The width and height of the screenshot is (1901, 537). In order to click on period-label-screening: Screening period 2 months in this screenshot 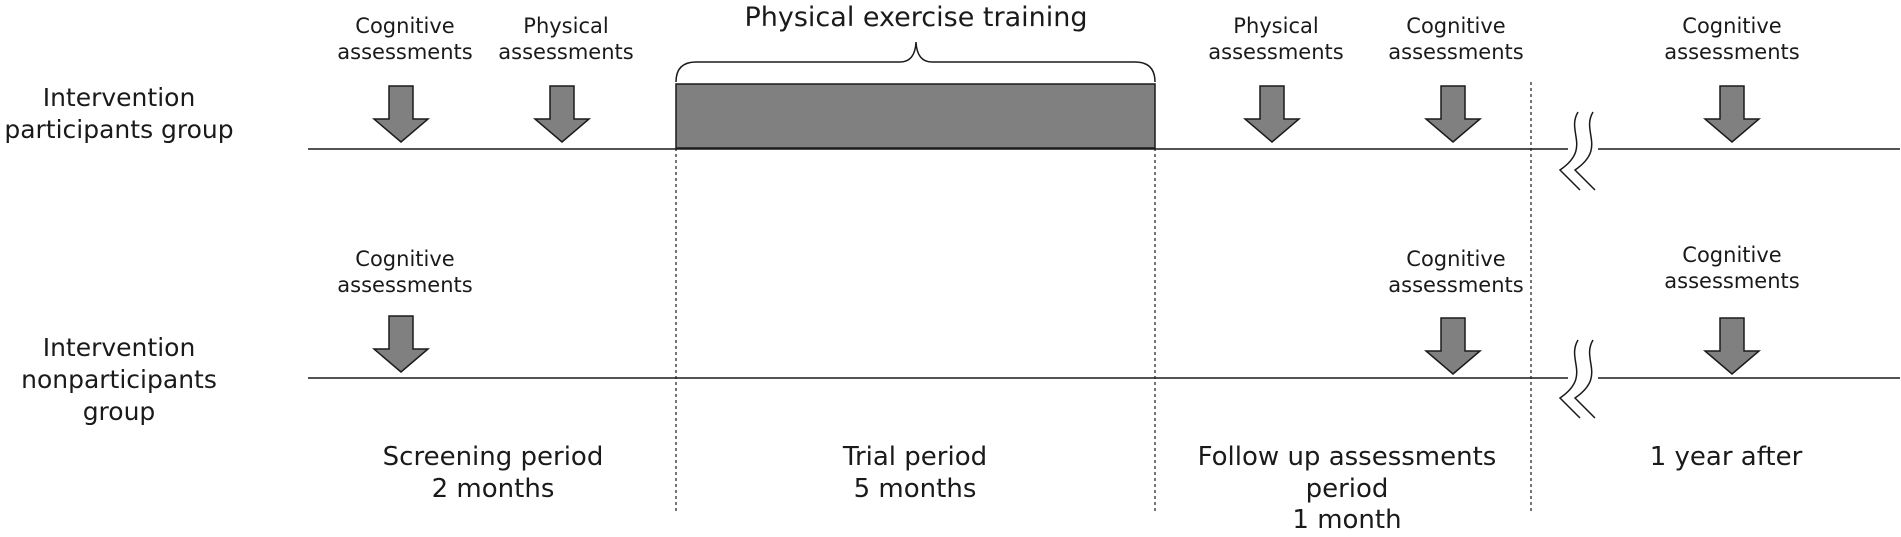, I will do `click(493, 473)`.